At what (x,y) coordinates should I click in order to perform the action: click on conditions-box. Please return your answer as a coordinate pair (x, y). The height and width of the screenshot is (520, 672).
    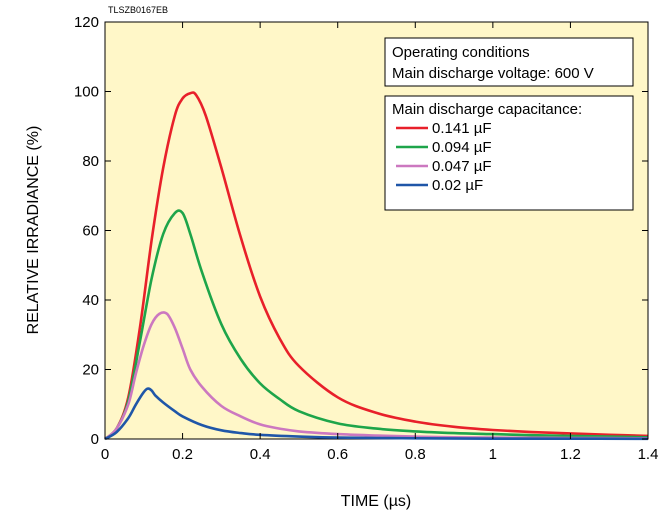
    Looking at the image, I should click on (509, 62).